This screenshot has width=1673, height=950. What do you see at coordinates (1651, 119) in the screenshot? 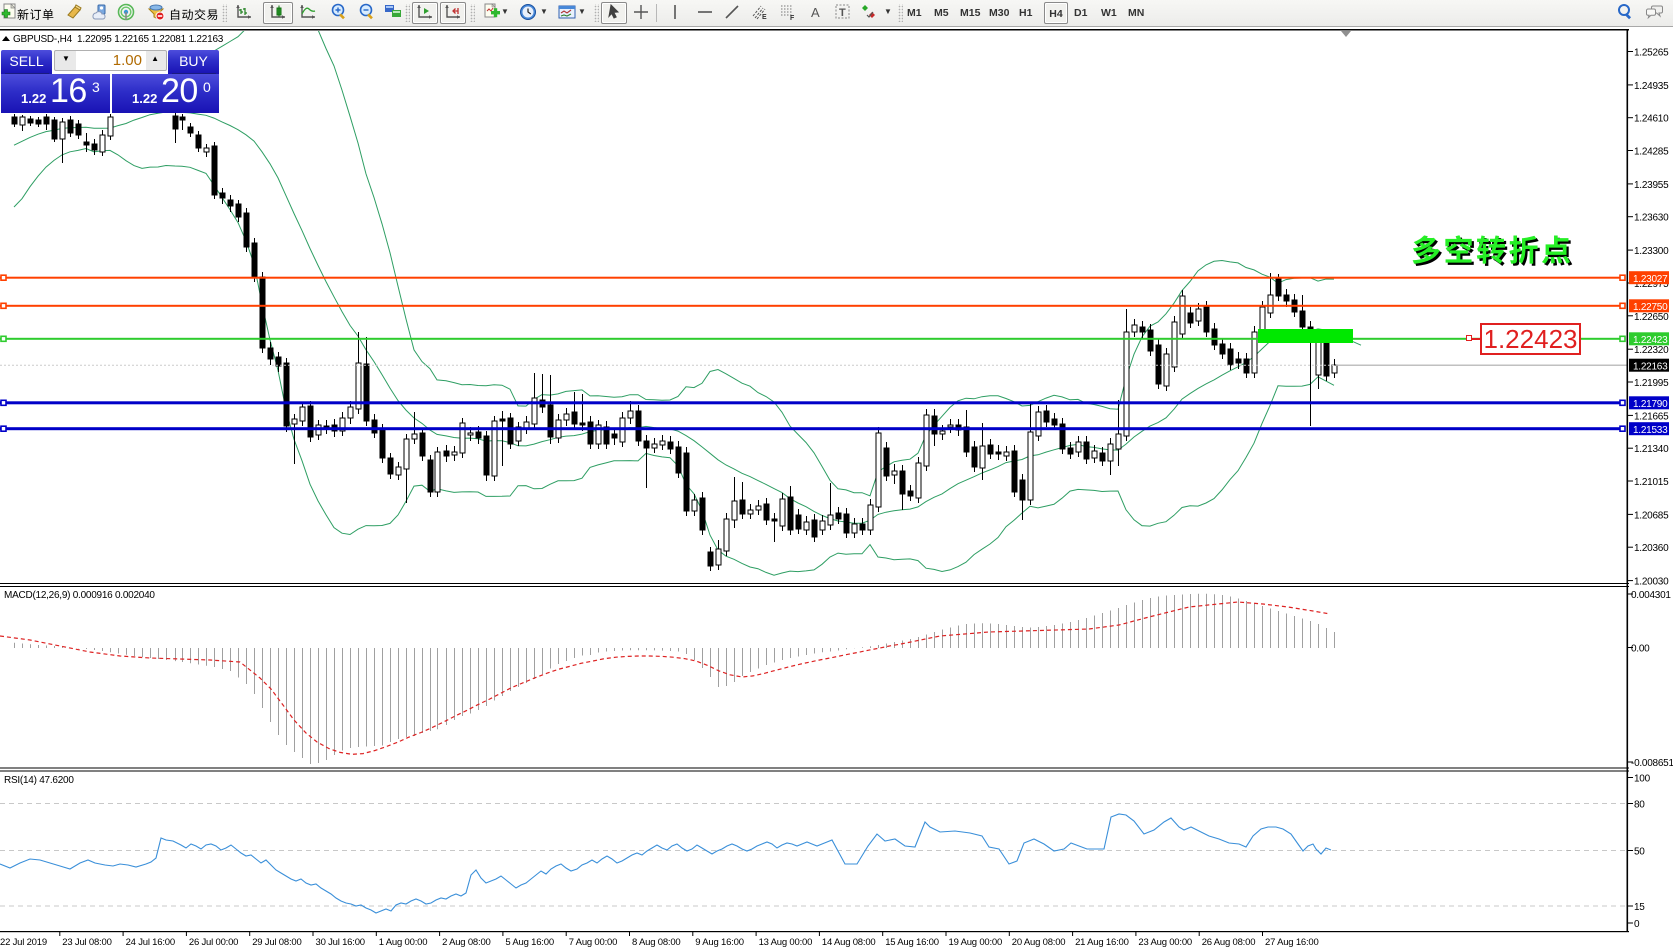
I see `svg-text: 1.24610` at bounding box center [1651, 119].